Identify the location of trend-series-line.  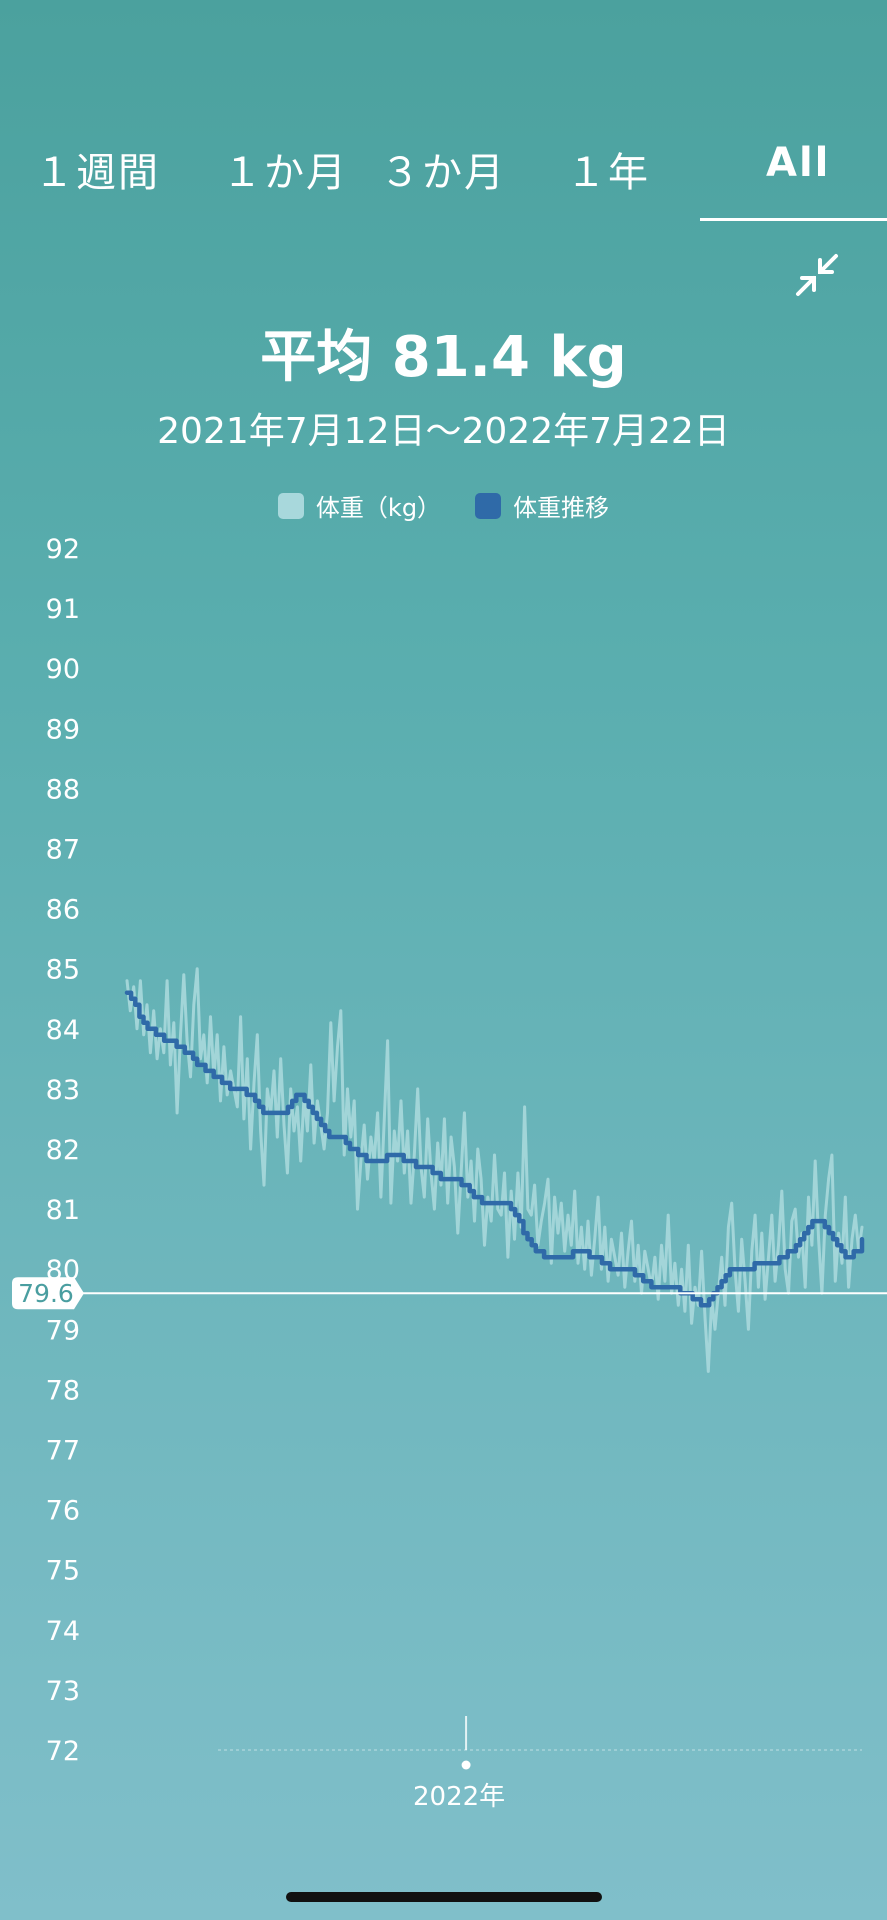
(494, 1149).